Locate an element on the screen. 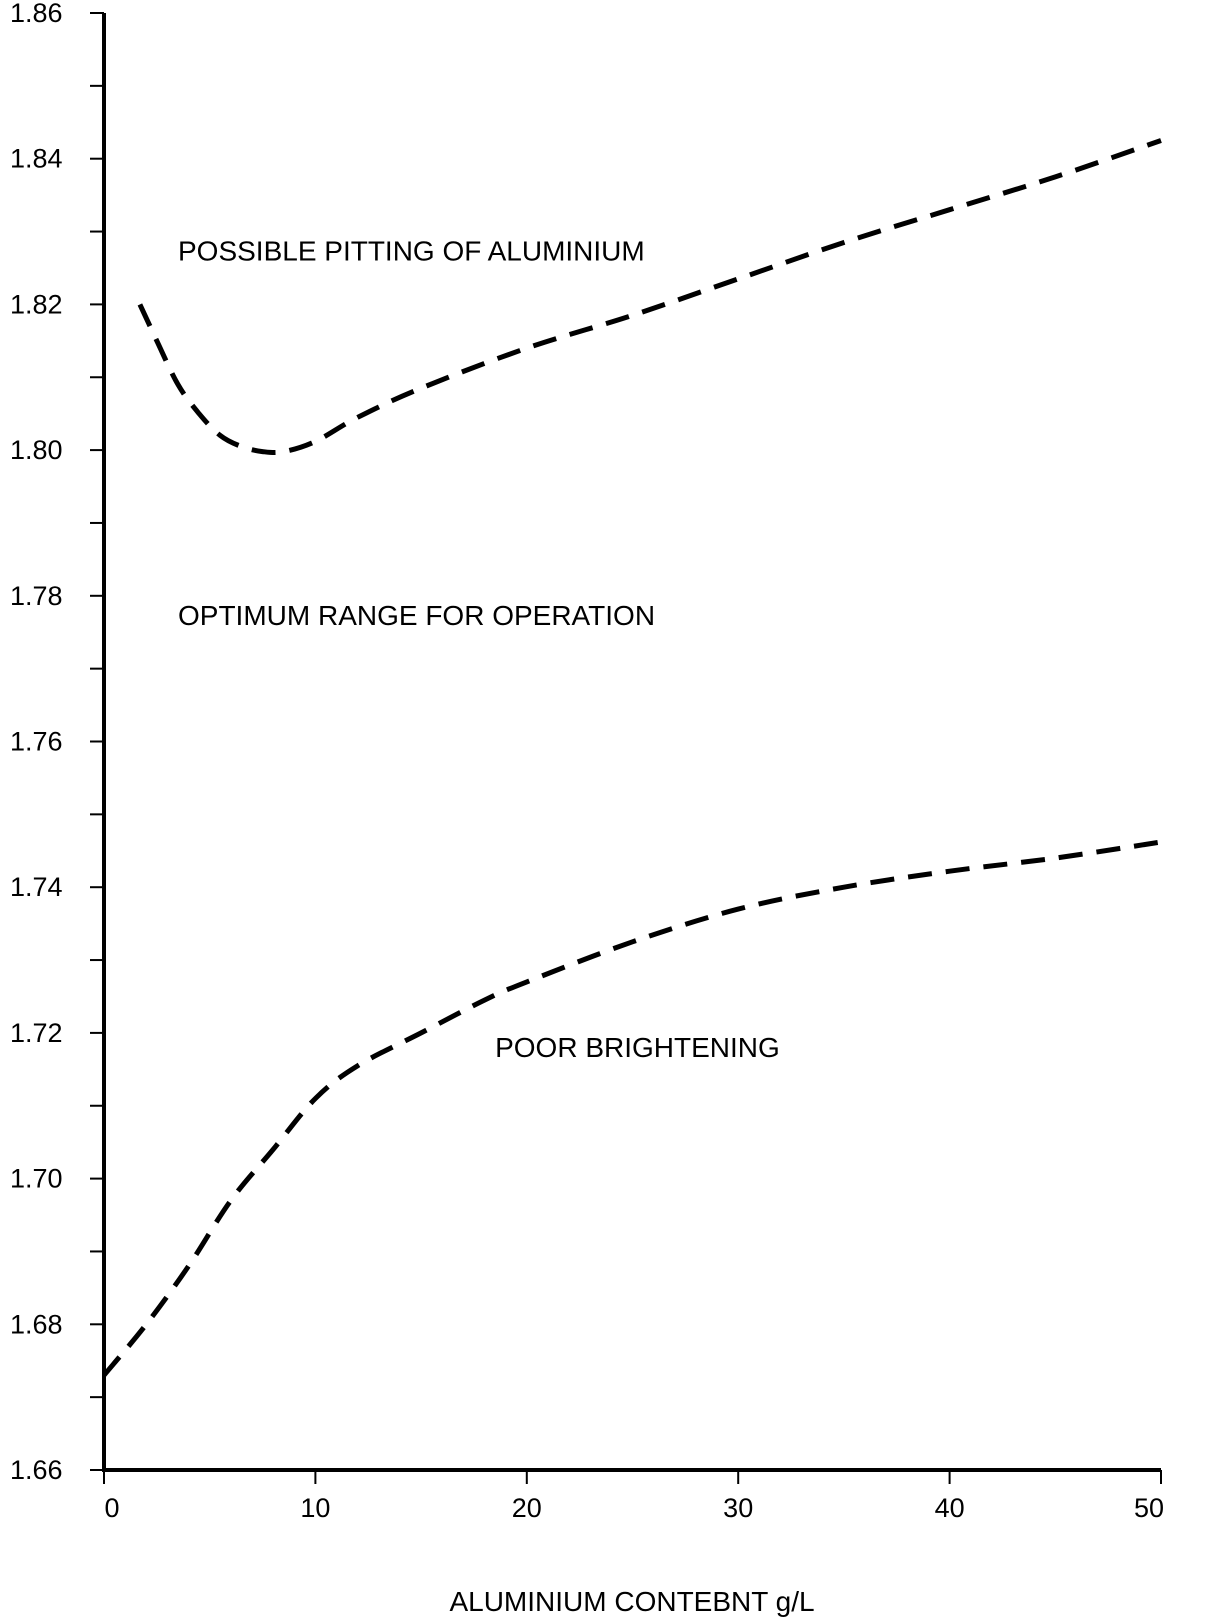 This screenshot has width=1209, height=1623. y-minor-ticks is located at coordinates (97, 741).